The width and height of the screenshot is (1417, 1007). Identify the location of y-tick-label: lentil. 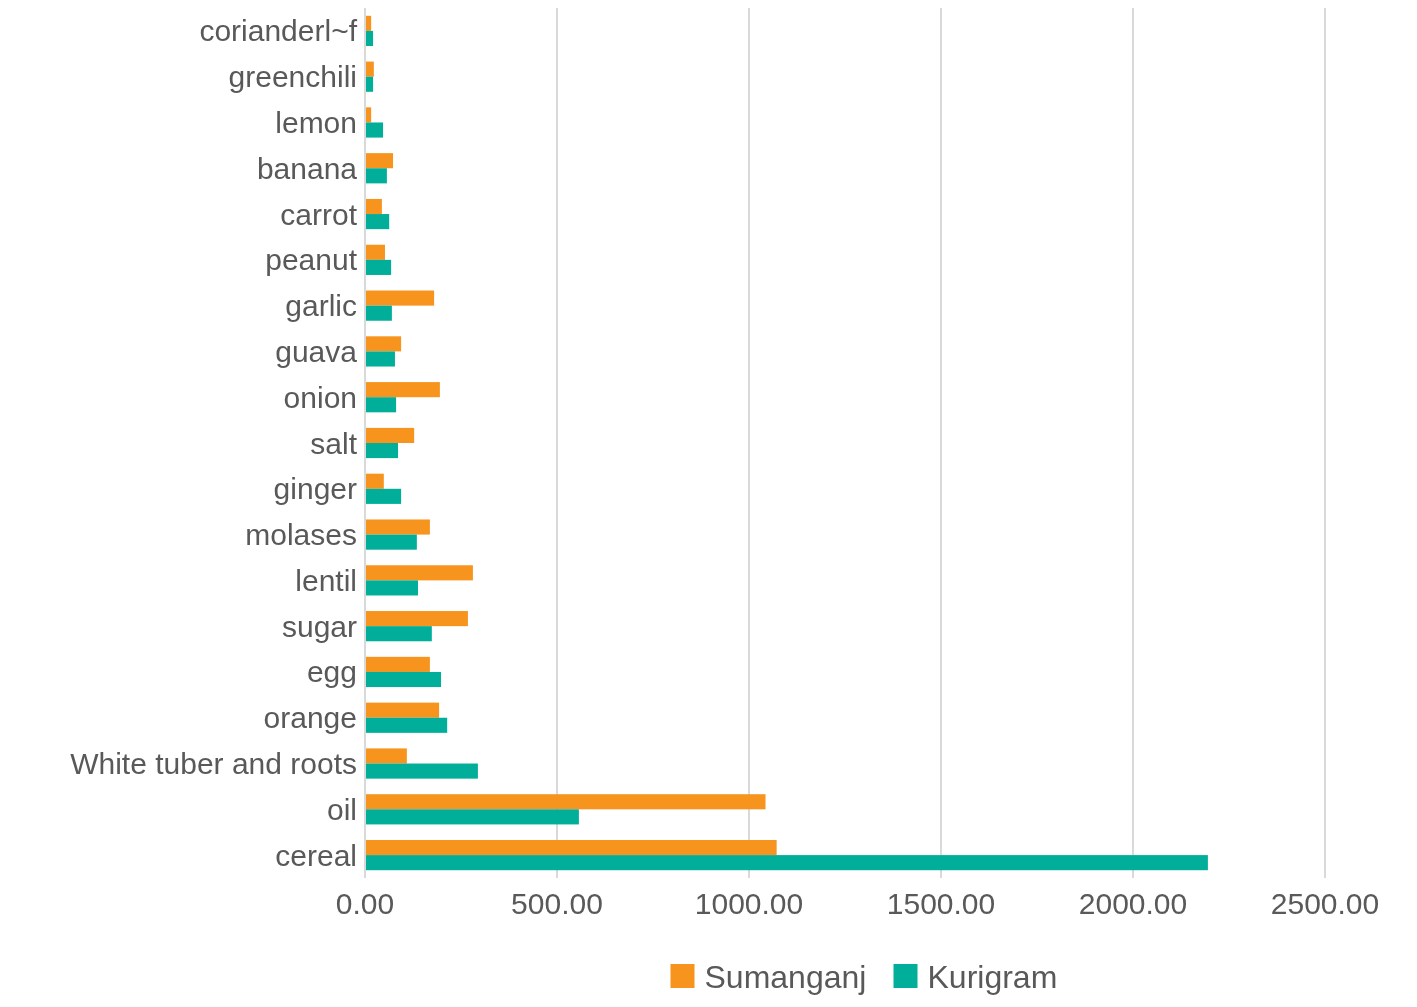
(326, 580).